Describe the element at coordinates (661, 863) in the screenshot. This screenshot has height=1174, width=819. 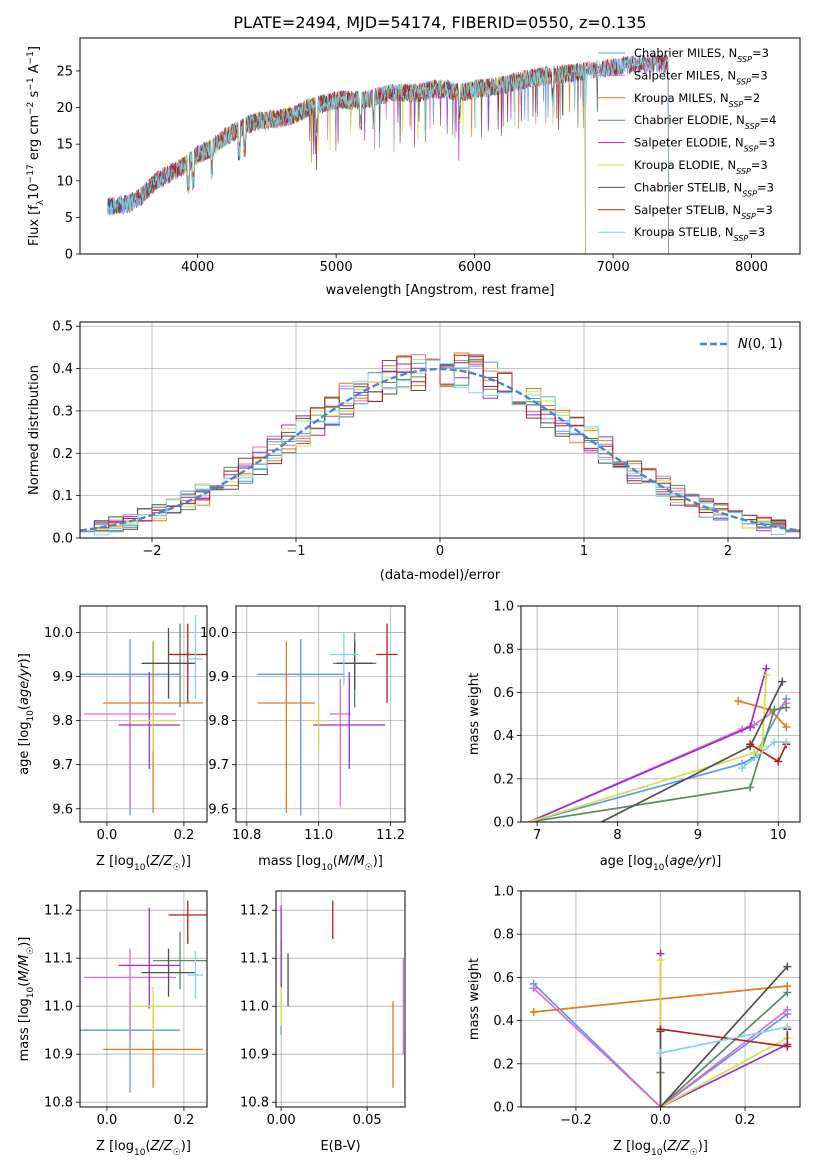
I see `x-axis-label: age [log10(age/yr)]` at that location.